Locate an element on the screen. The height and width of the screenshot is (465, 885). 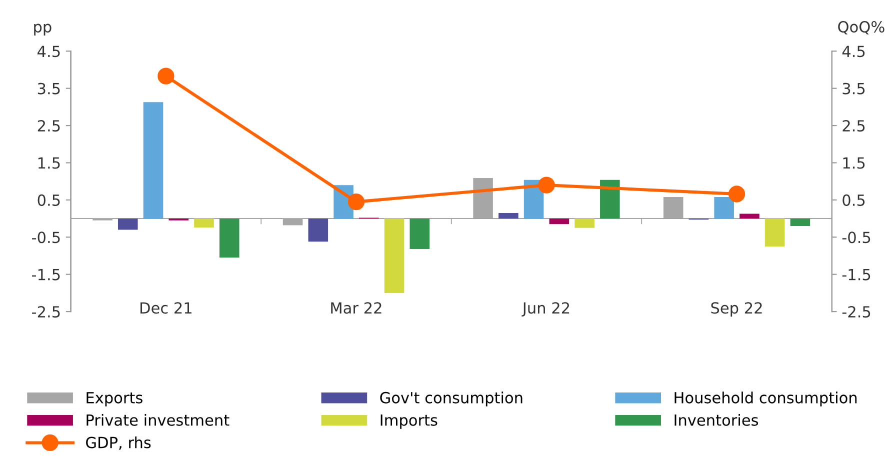
y2-tick-label: -0.5 is located at coordinates (856, 238).